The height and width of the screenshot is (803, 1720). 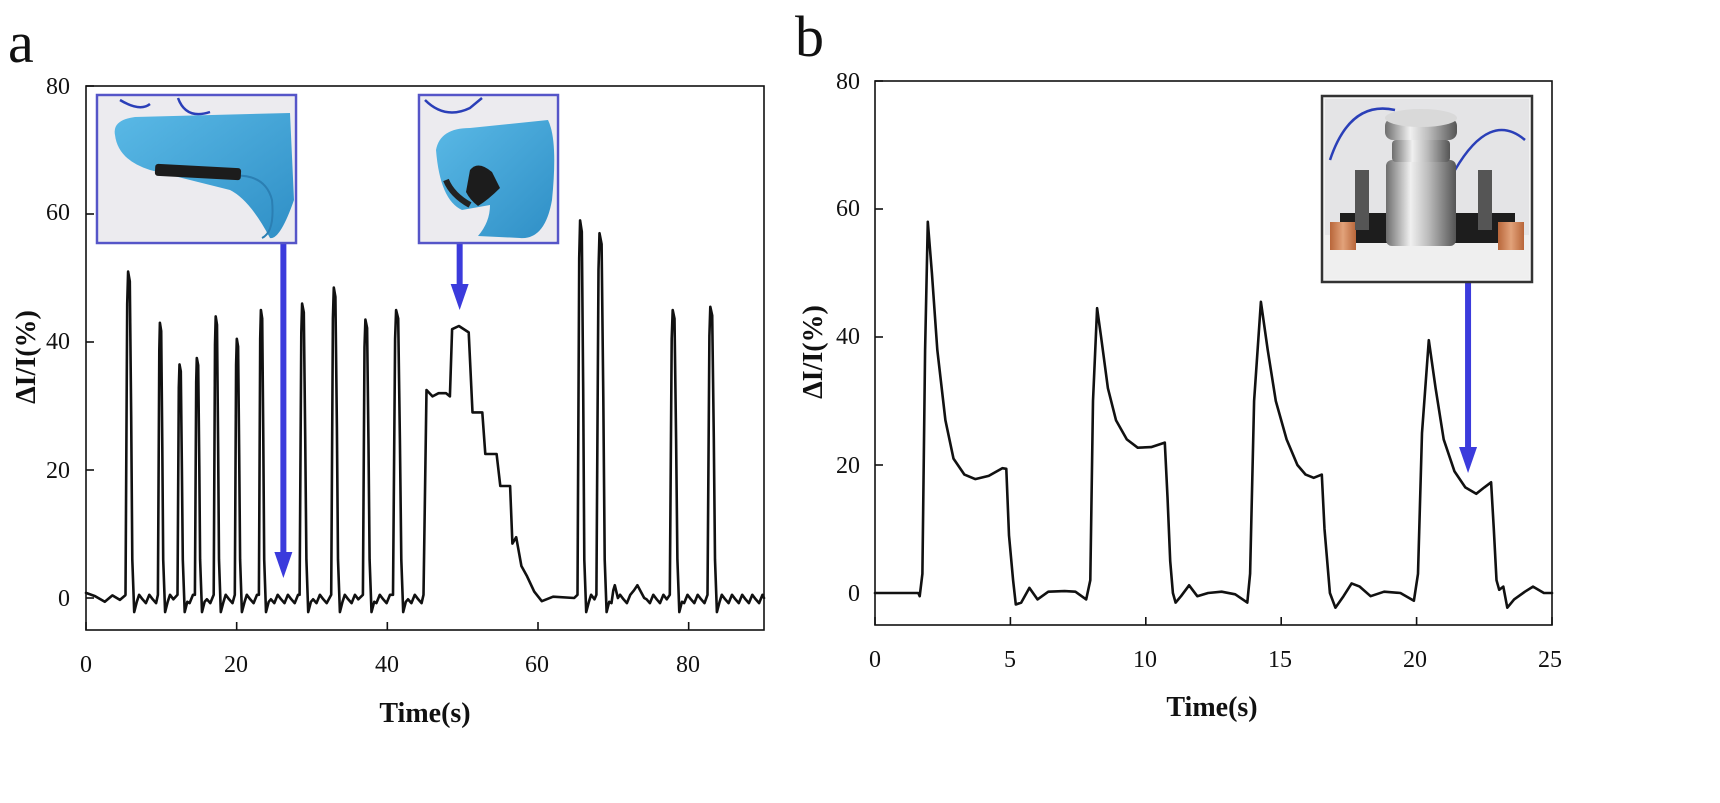 I want to click on x-tick-labels-a: 0 20 40 60 80, so click(x=390, y=665).